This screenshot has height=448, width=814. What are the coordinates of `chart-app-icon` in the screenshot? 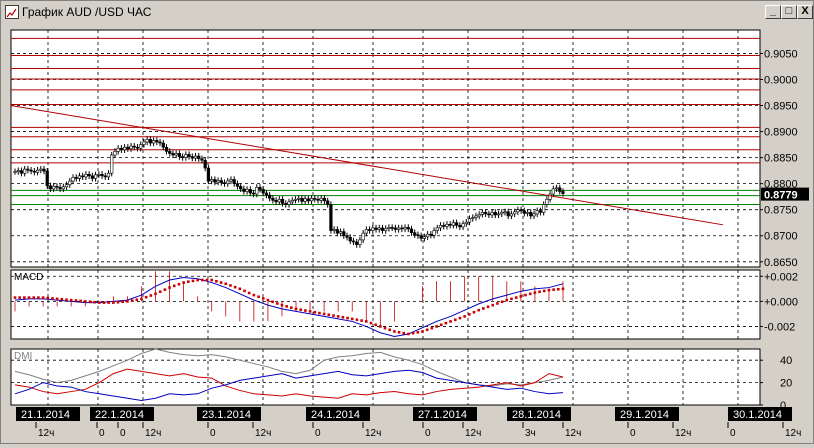 It's located at (12, 12).